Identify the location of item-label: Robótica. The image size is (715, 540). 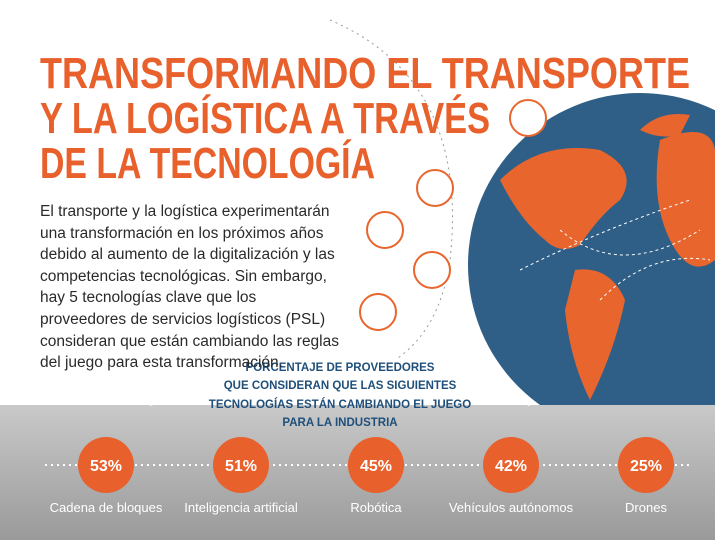
(376, 507).